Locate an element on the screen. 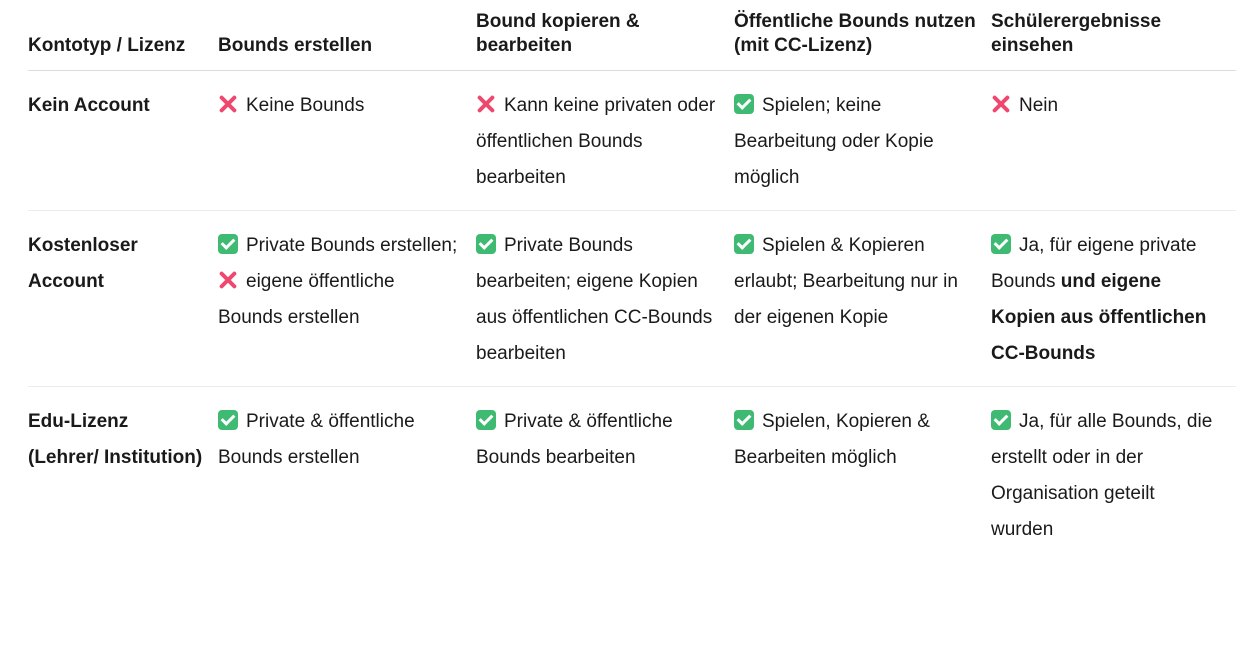  cell-public-bounds: Spielen, Kopieren & Bearbeiten möglich is located at coordinates (862, 475).